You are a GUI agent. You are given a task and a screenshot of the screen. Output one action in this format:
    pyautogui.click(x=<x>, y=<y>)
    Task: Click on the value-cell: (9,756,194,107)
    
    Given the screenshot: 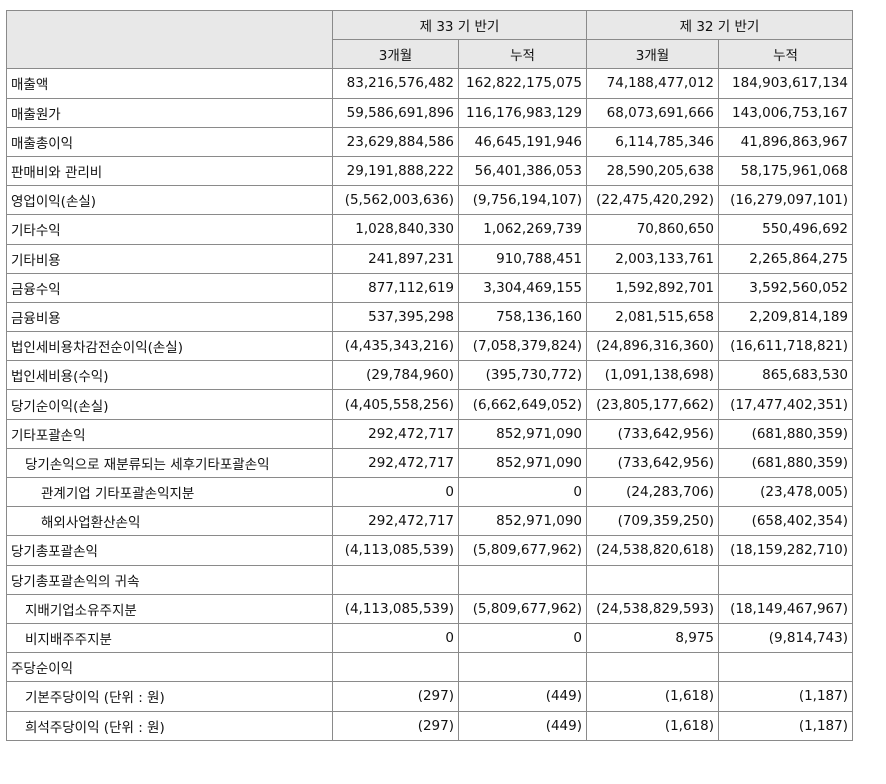 What is the action you would take?
    pyautogui.click(x=522, y=200)
    